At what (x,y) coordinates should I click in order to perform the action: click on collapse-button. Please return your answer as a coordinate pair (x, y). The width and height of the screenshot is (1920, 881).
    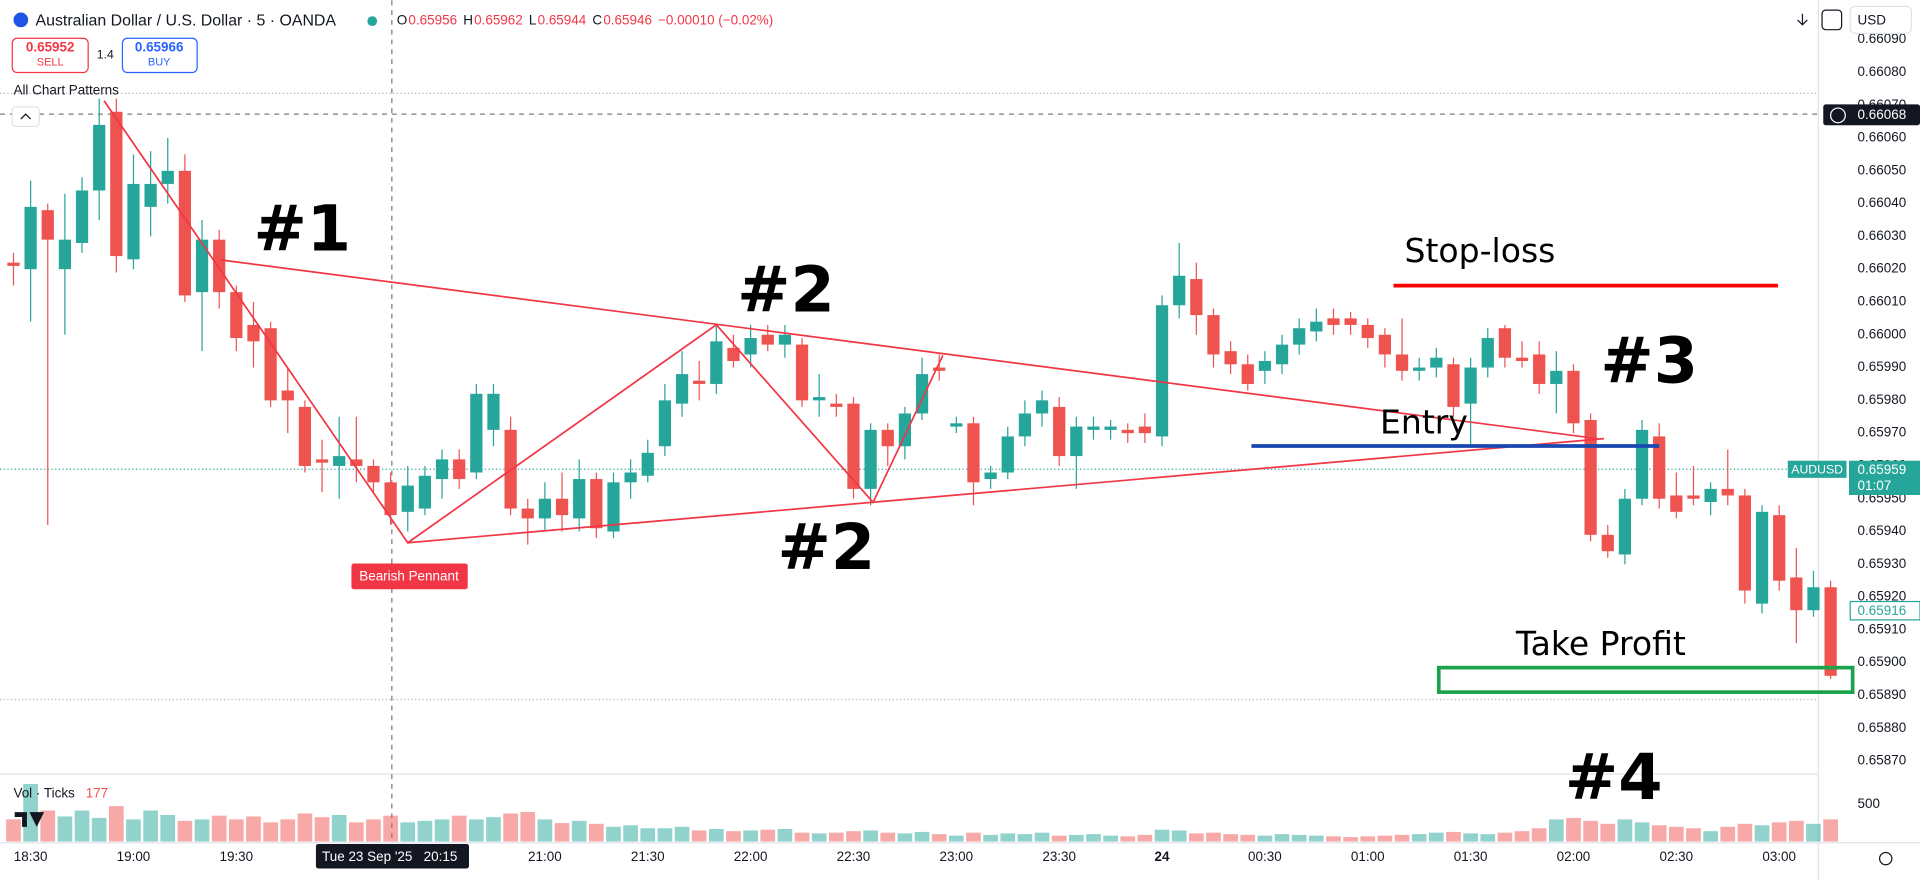
    Looking at the image, I should click on (25, 117).